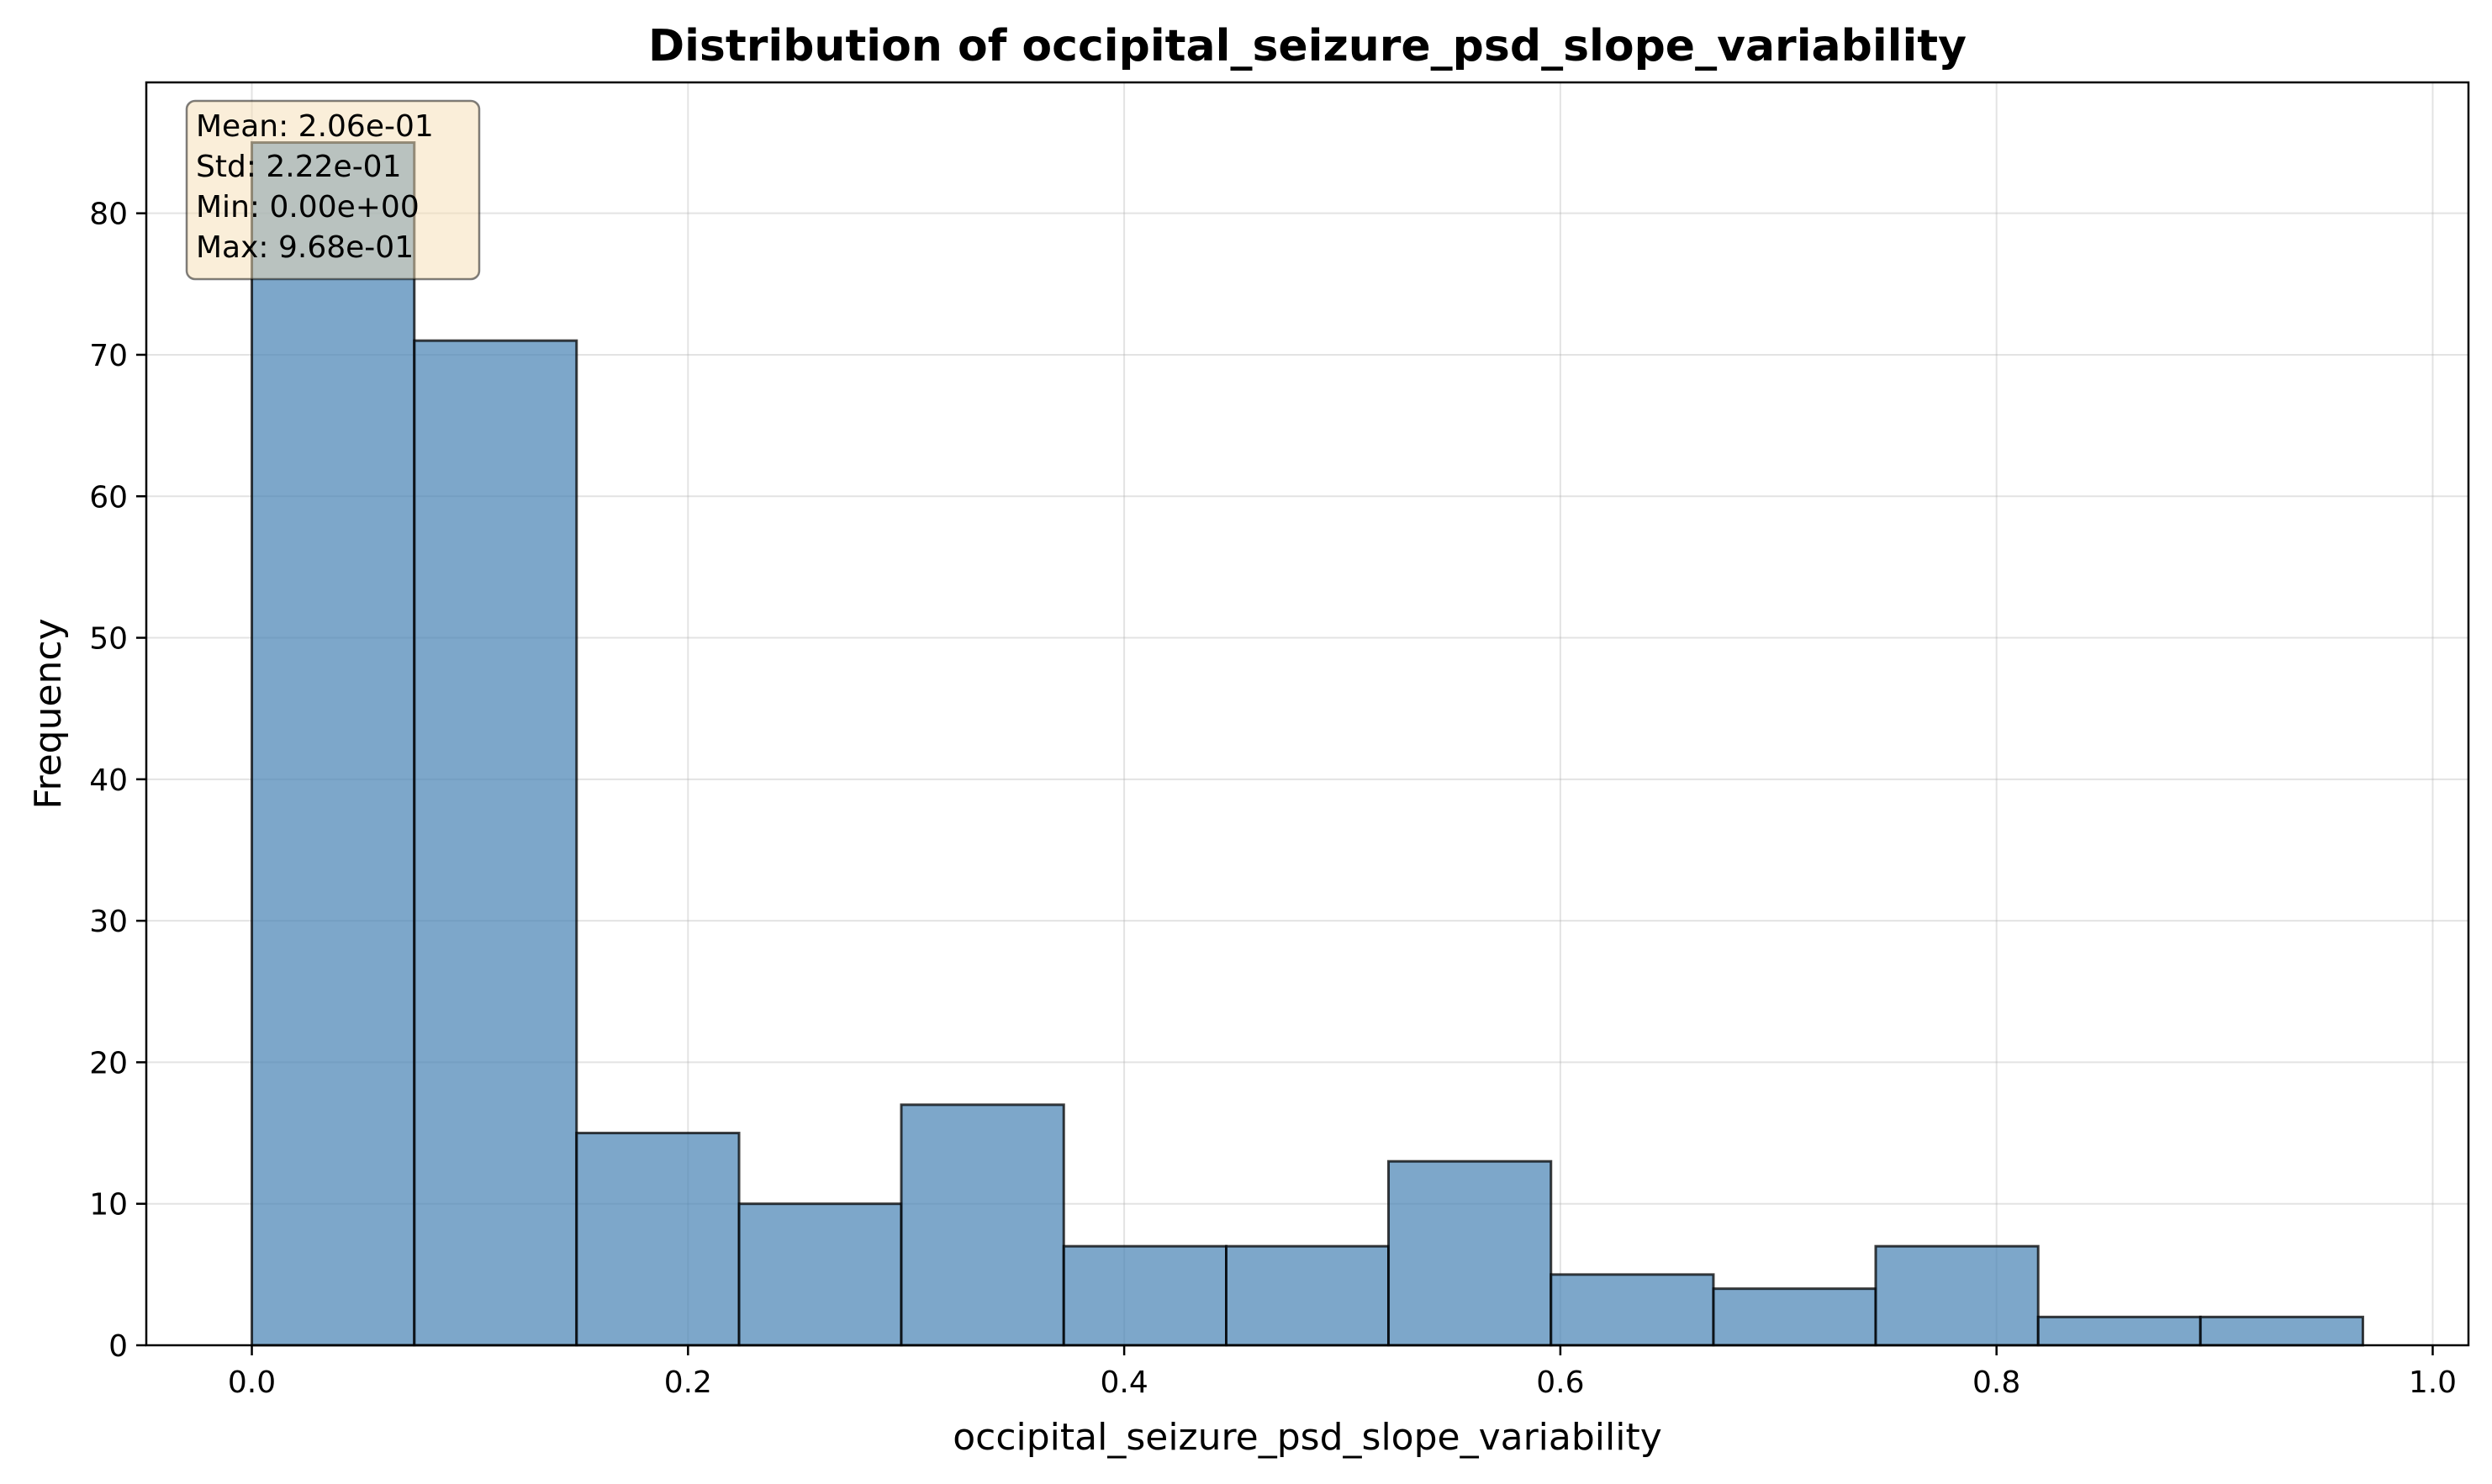 This screenshot has height=1484, width=2492. What do you see at coordinates (308, 207) in the screenshot?
I see `stats-min: Min: 0.00e+00` at bounding box center [308, 207].